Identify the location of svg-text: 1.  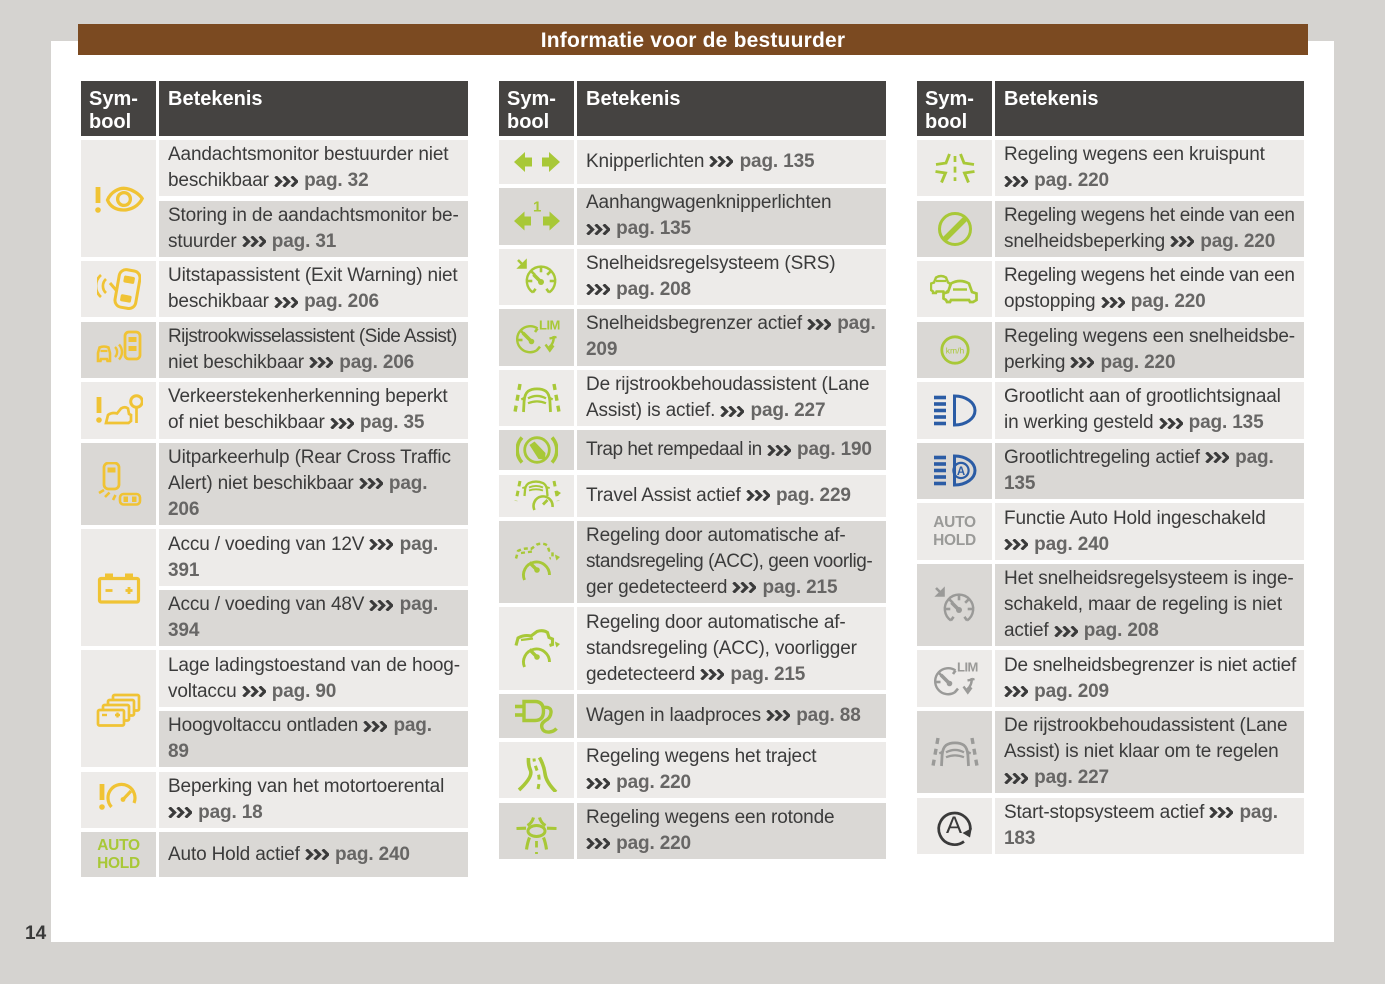
(537, 207).